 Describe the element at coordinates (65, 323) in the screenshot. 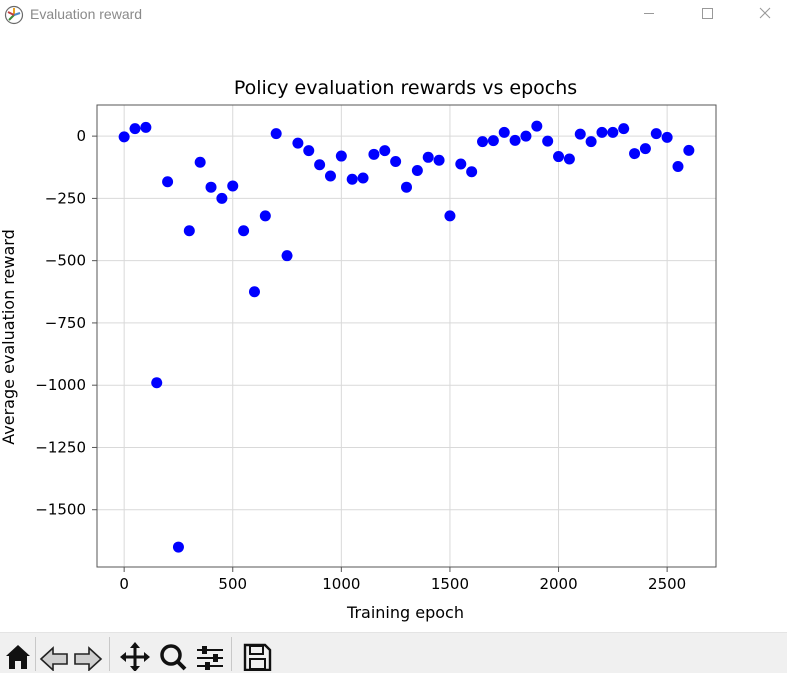

I see `y-tick-label: −750` at that location.